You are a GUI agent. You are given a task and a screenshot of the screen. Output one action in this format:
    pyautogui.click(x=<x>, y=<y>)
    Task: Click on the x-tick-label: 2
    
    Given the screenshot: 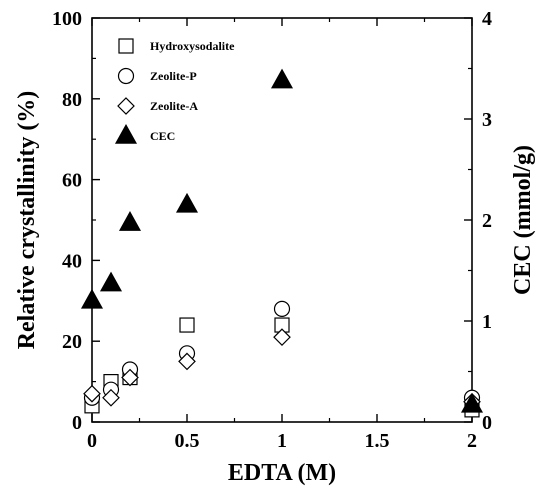 What is the action you would take?
    pyautogui.click(x=472, y=441)
    